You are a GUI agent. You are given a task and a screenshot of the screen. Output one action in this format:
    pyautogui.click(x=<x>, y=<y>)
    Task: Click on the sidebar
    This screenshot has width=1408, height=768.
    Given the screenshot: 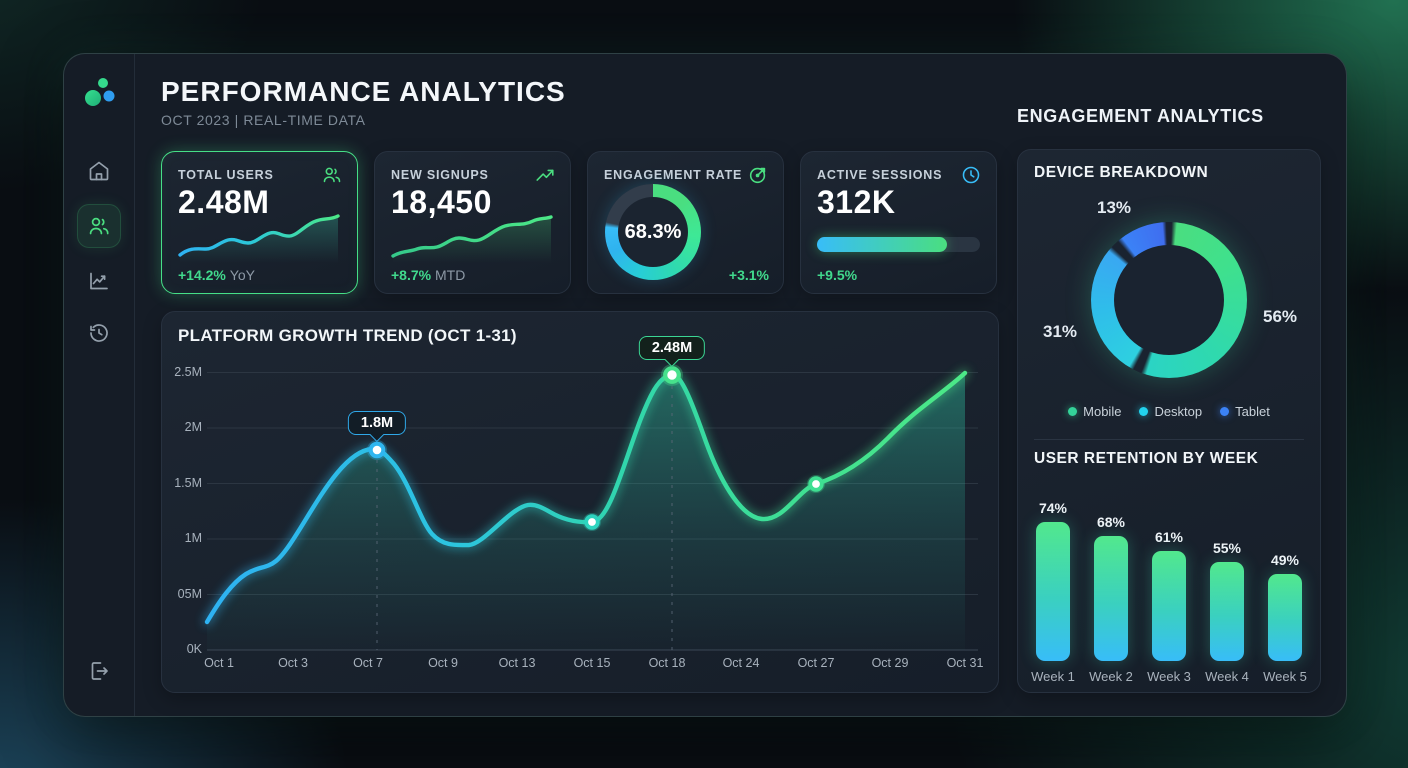 What is the action you would take?
    pyautogui.click(x=99, y=385)
    